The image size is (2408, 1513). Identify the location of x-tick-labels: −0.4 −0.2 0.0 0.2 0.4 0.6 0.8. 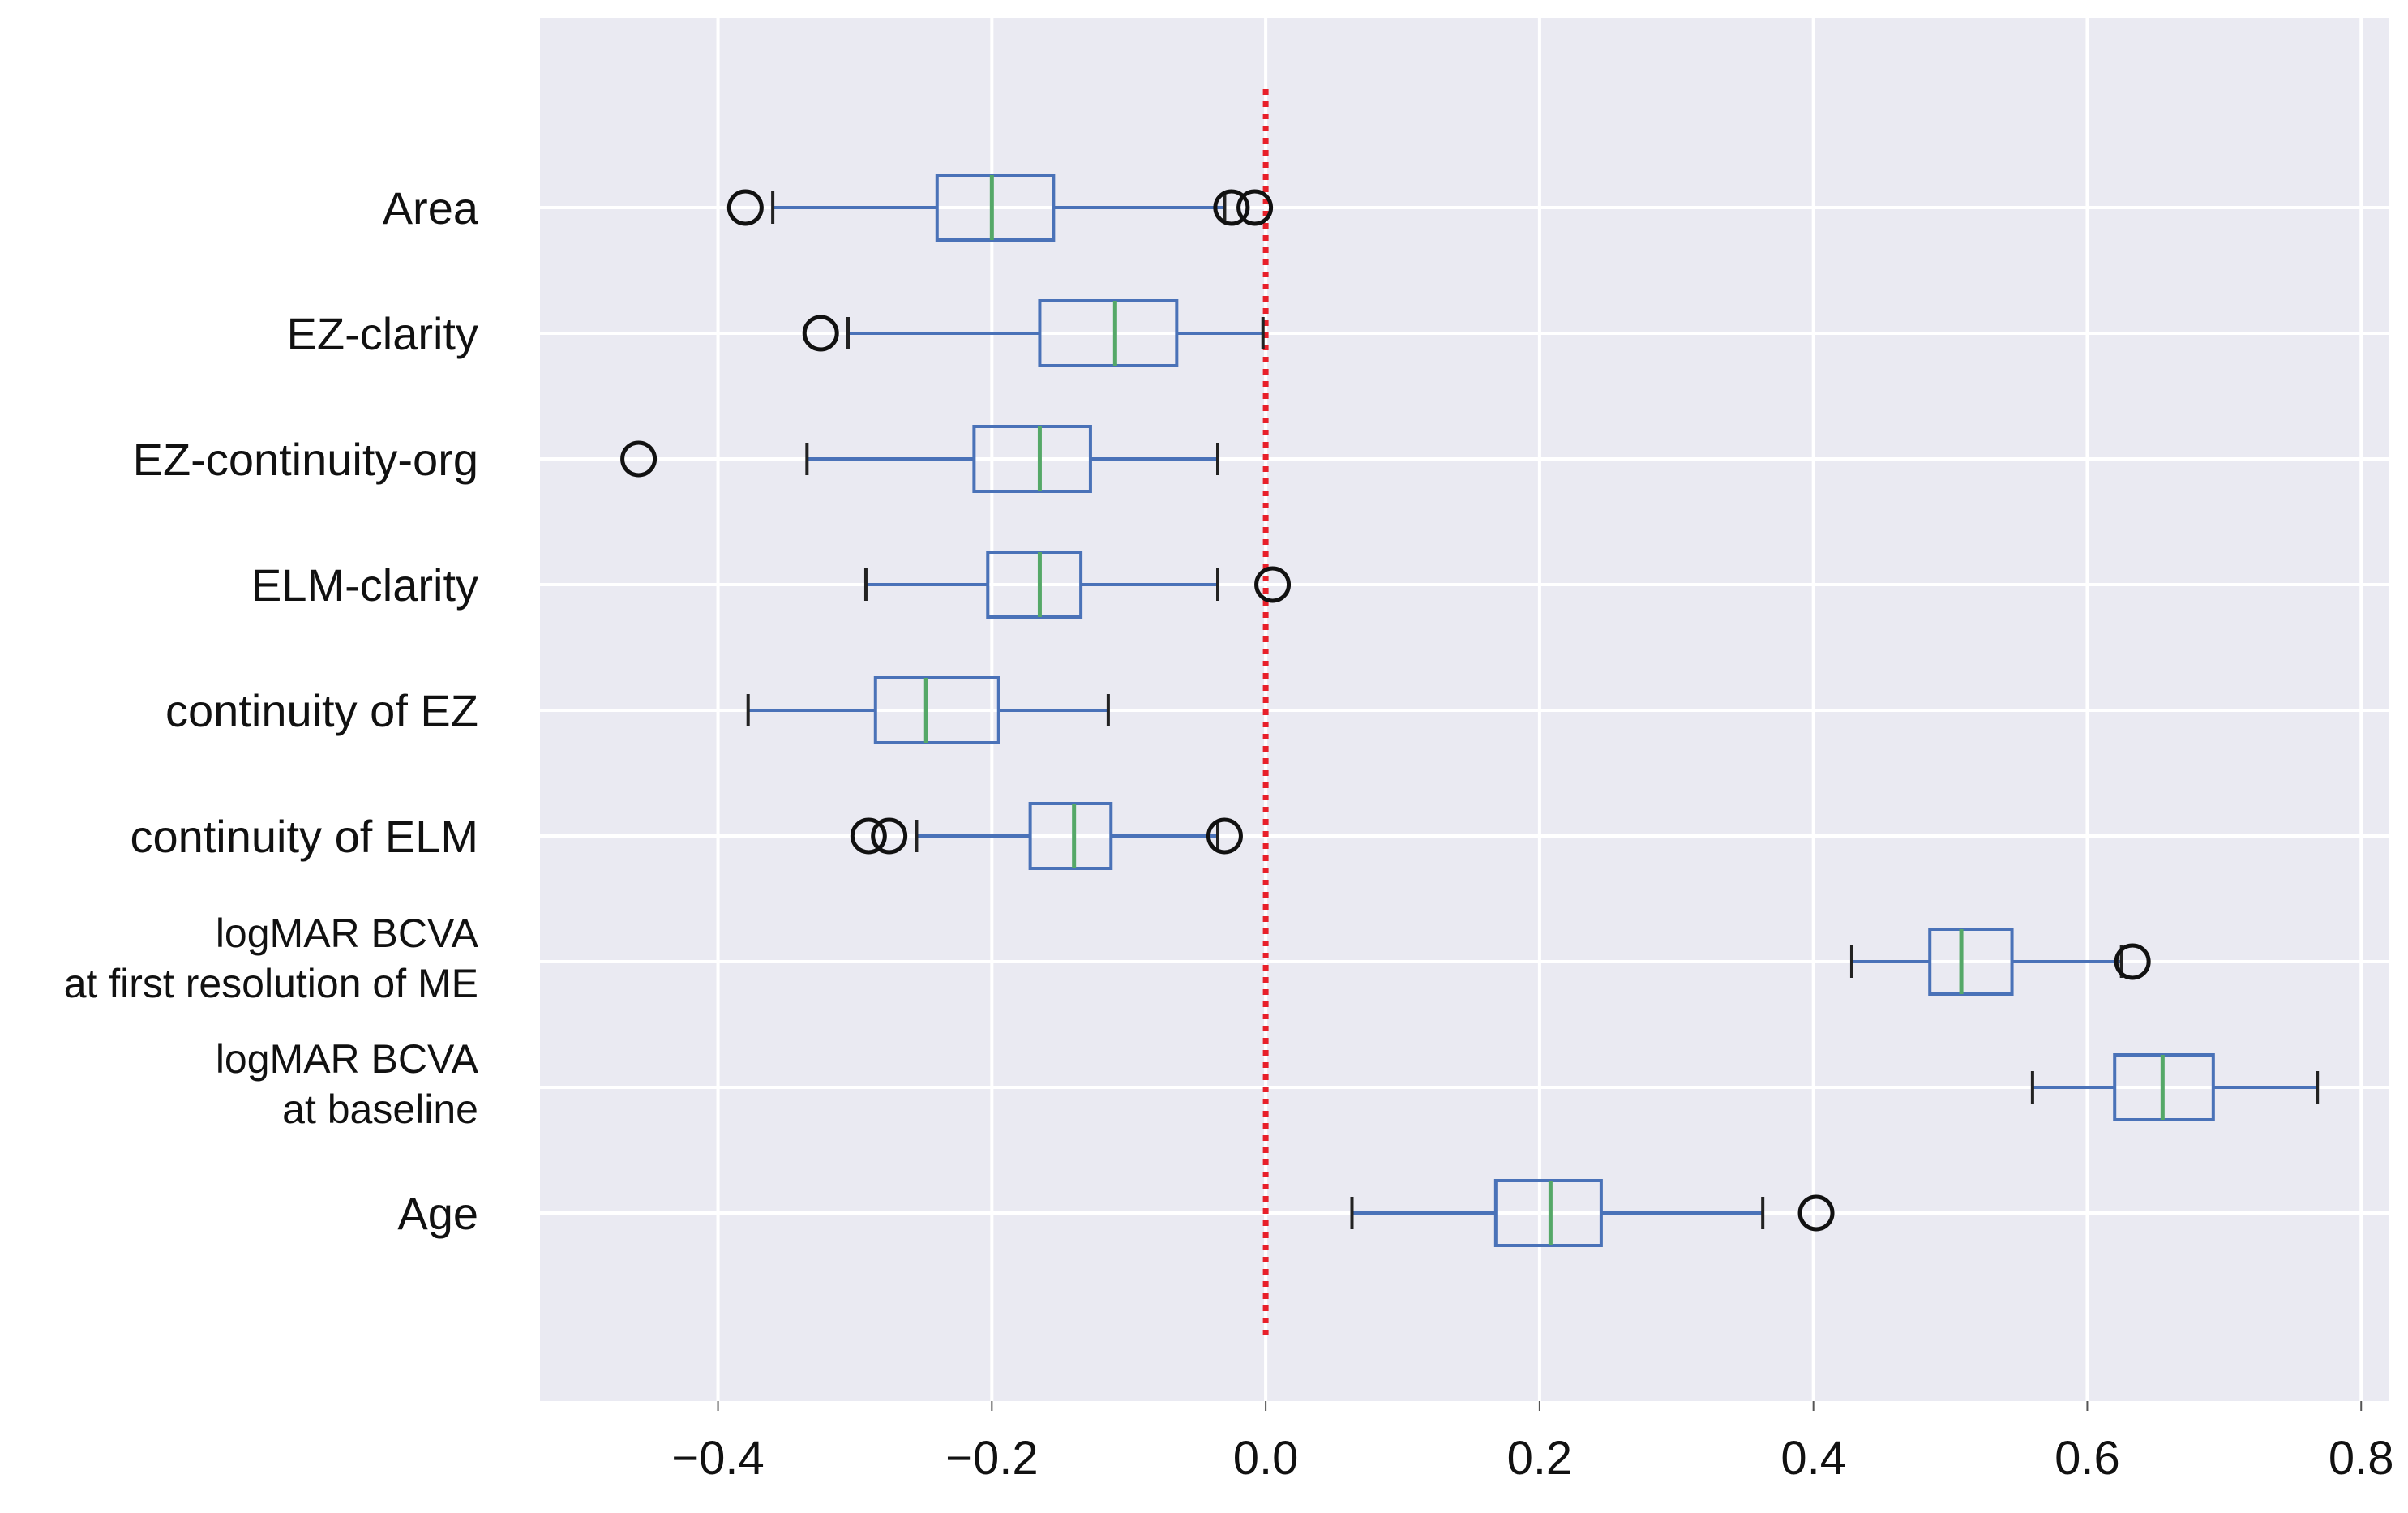
(1532, 1443).